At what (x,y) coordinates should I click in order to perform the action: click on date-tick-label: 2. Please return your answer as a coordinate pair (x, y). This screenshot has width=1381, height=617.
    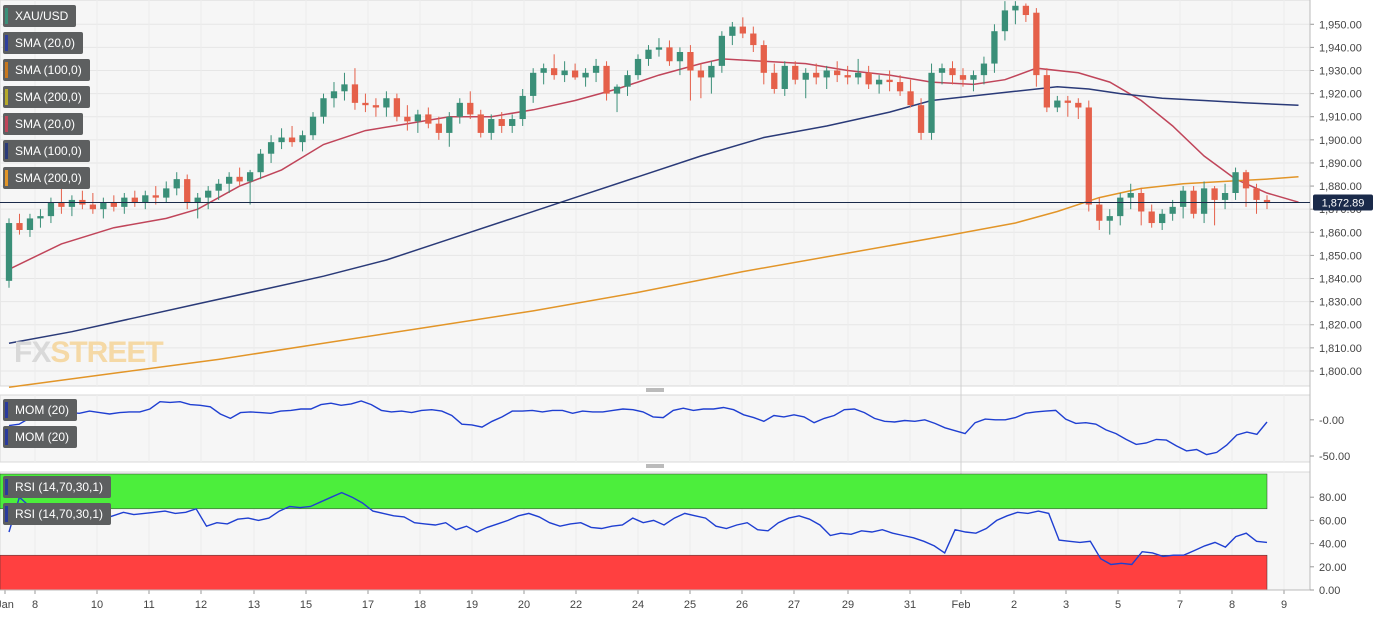
    Looking at the image, I should click on (1014, 605).